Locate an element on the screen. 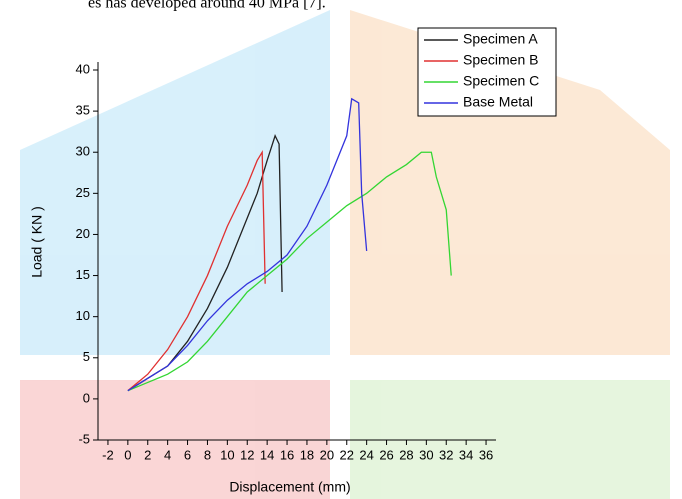  legend-label: Specimen B is located at coordinates (500, 60).